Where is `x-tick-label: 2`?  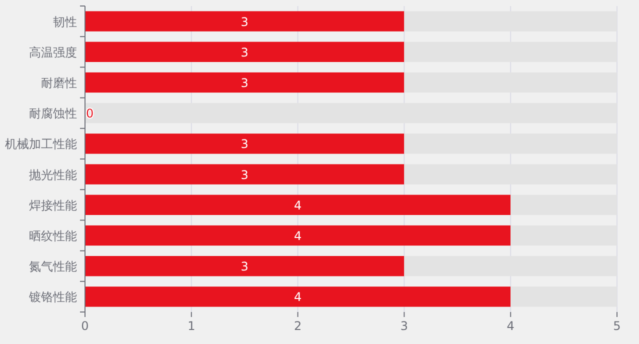 x-tick-label: 2 is located at coordinates (298, 326).